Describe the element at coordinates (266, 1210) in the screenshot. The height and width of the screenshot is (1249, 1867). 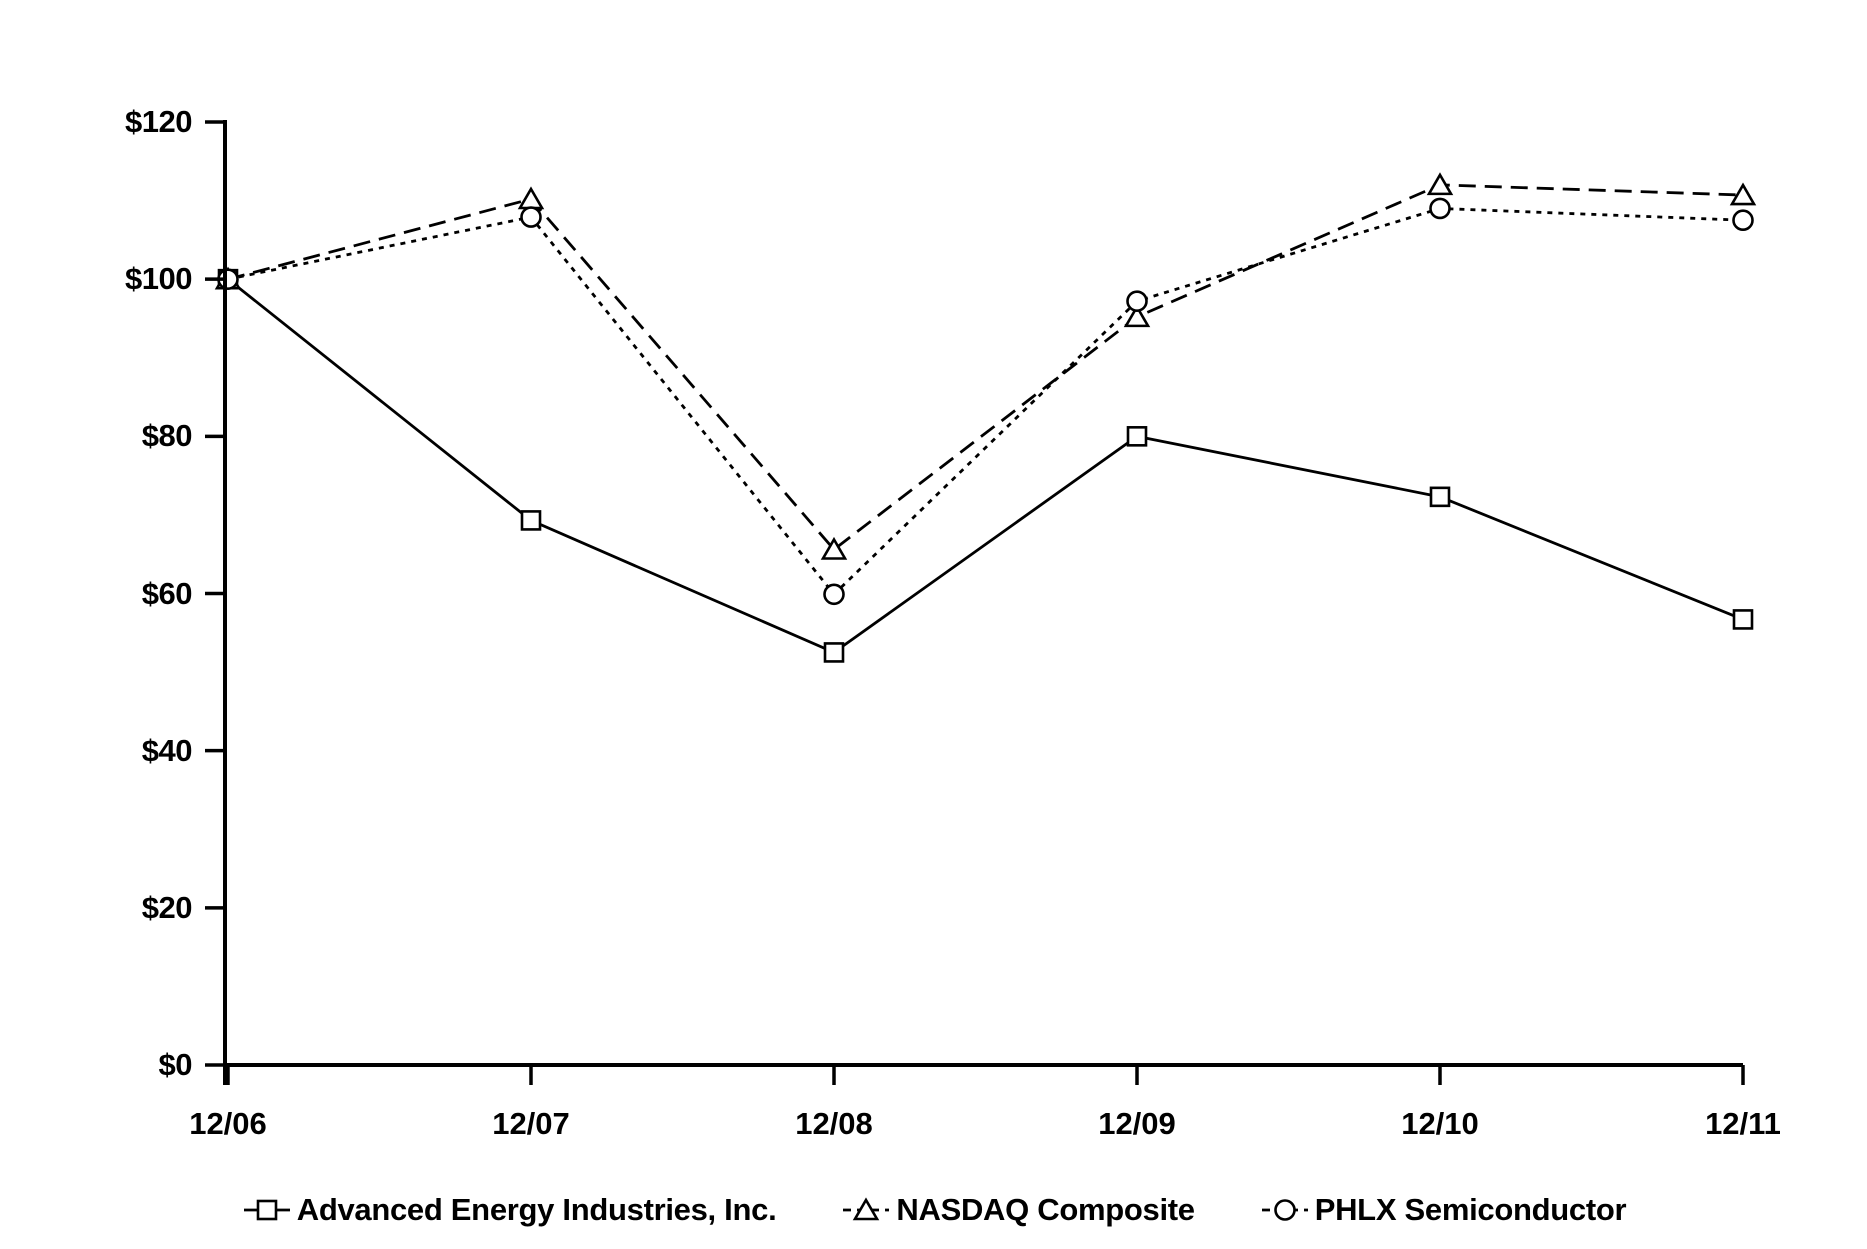
I see `square-marker-icon` at that location.